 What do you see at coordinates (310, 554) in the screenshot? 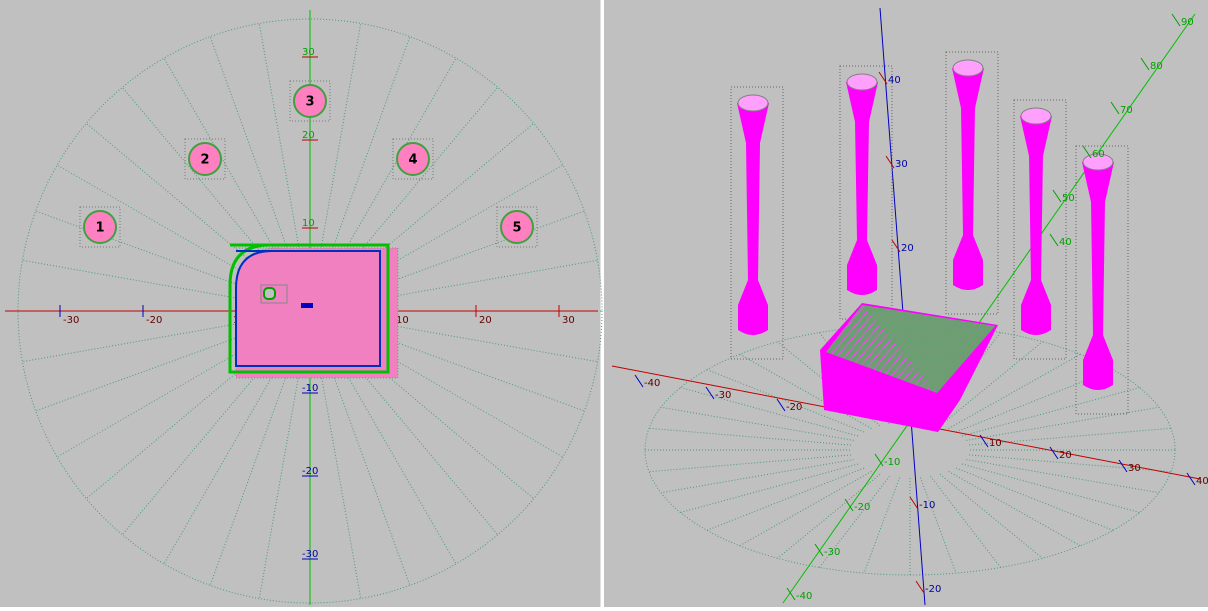
I see `y-tick-label: -30` at bounding box center [310, 554].